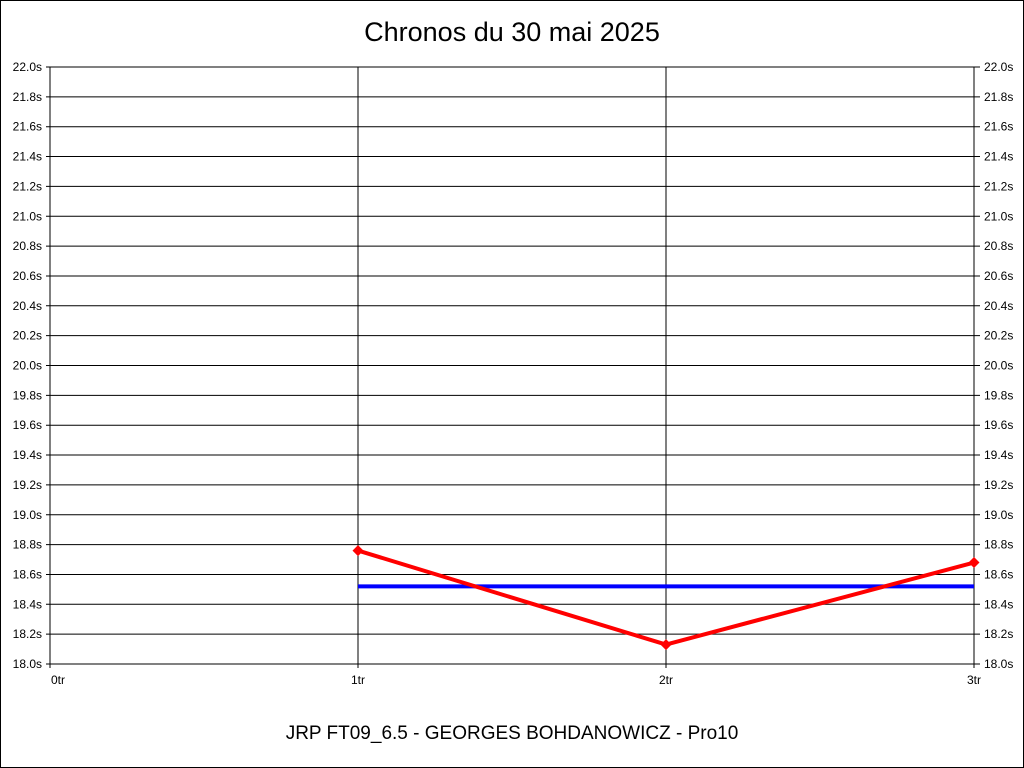  Describe the element at coordinates (998, 604) in the screenshot. I see `y-tick-label-right: 18.4s` at that location.